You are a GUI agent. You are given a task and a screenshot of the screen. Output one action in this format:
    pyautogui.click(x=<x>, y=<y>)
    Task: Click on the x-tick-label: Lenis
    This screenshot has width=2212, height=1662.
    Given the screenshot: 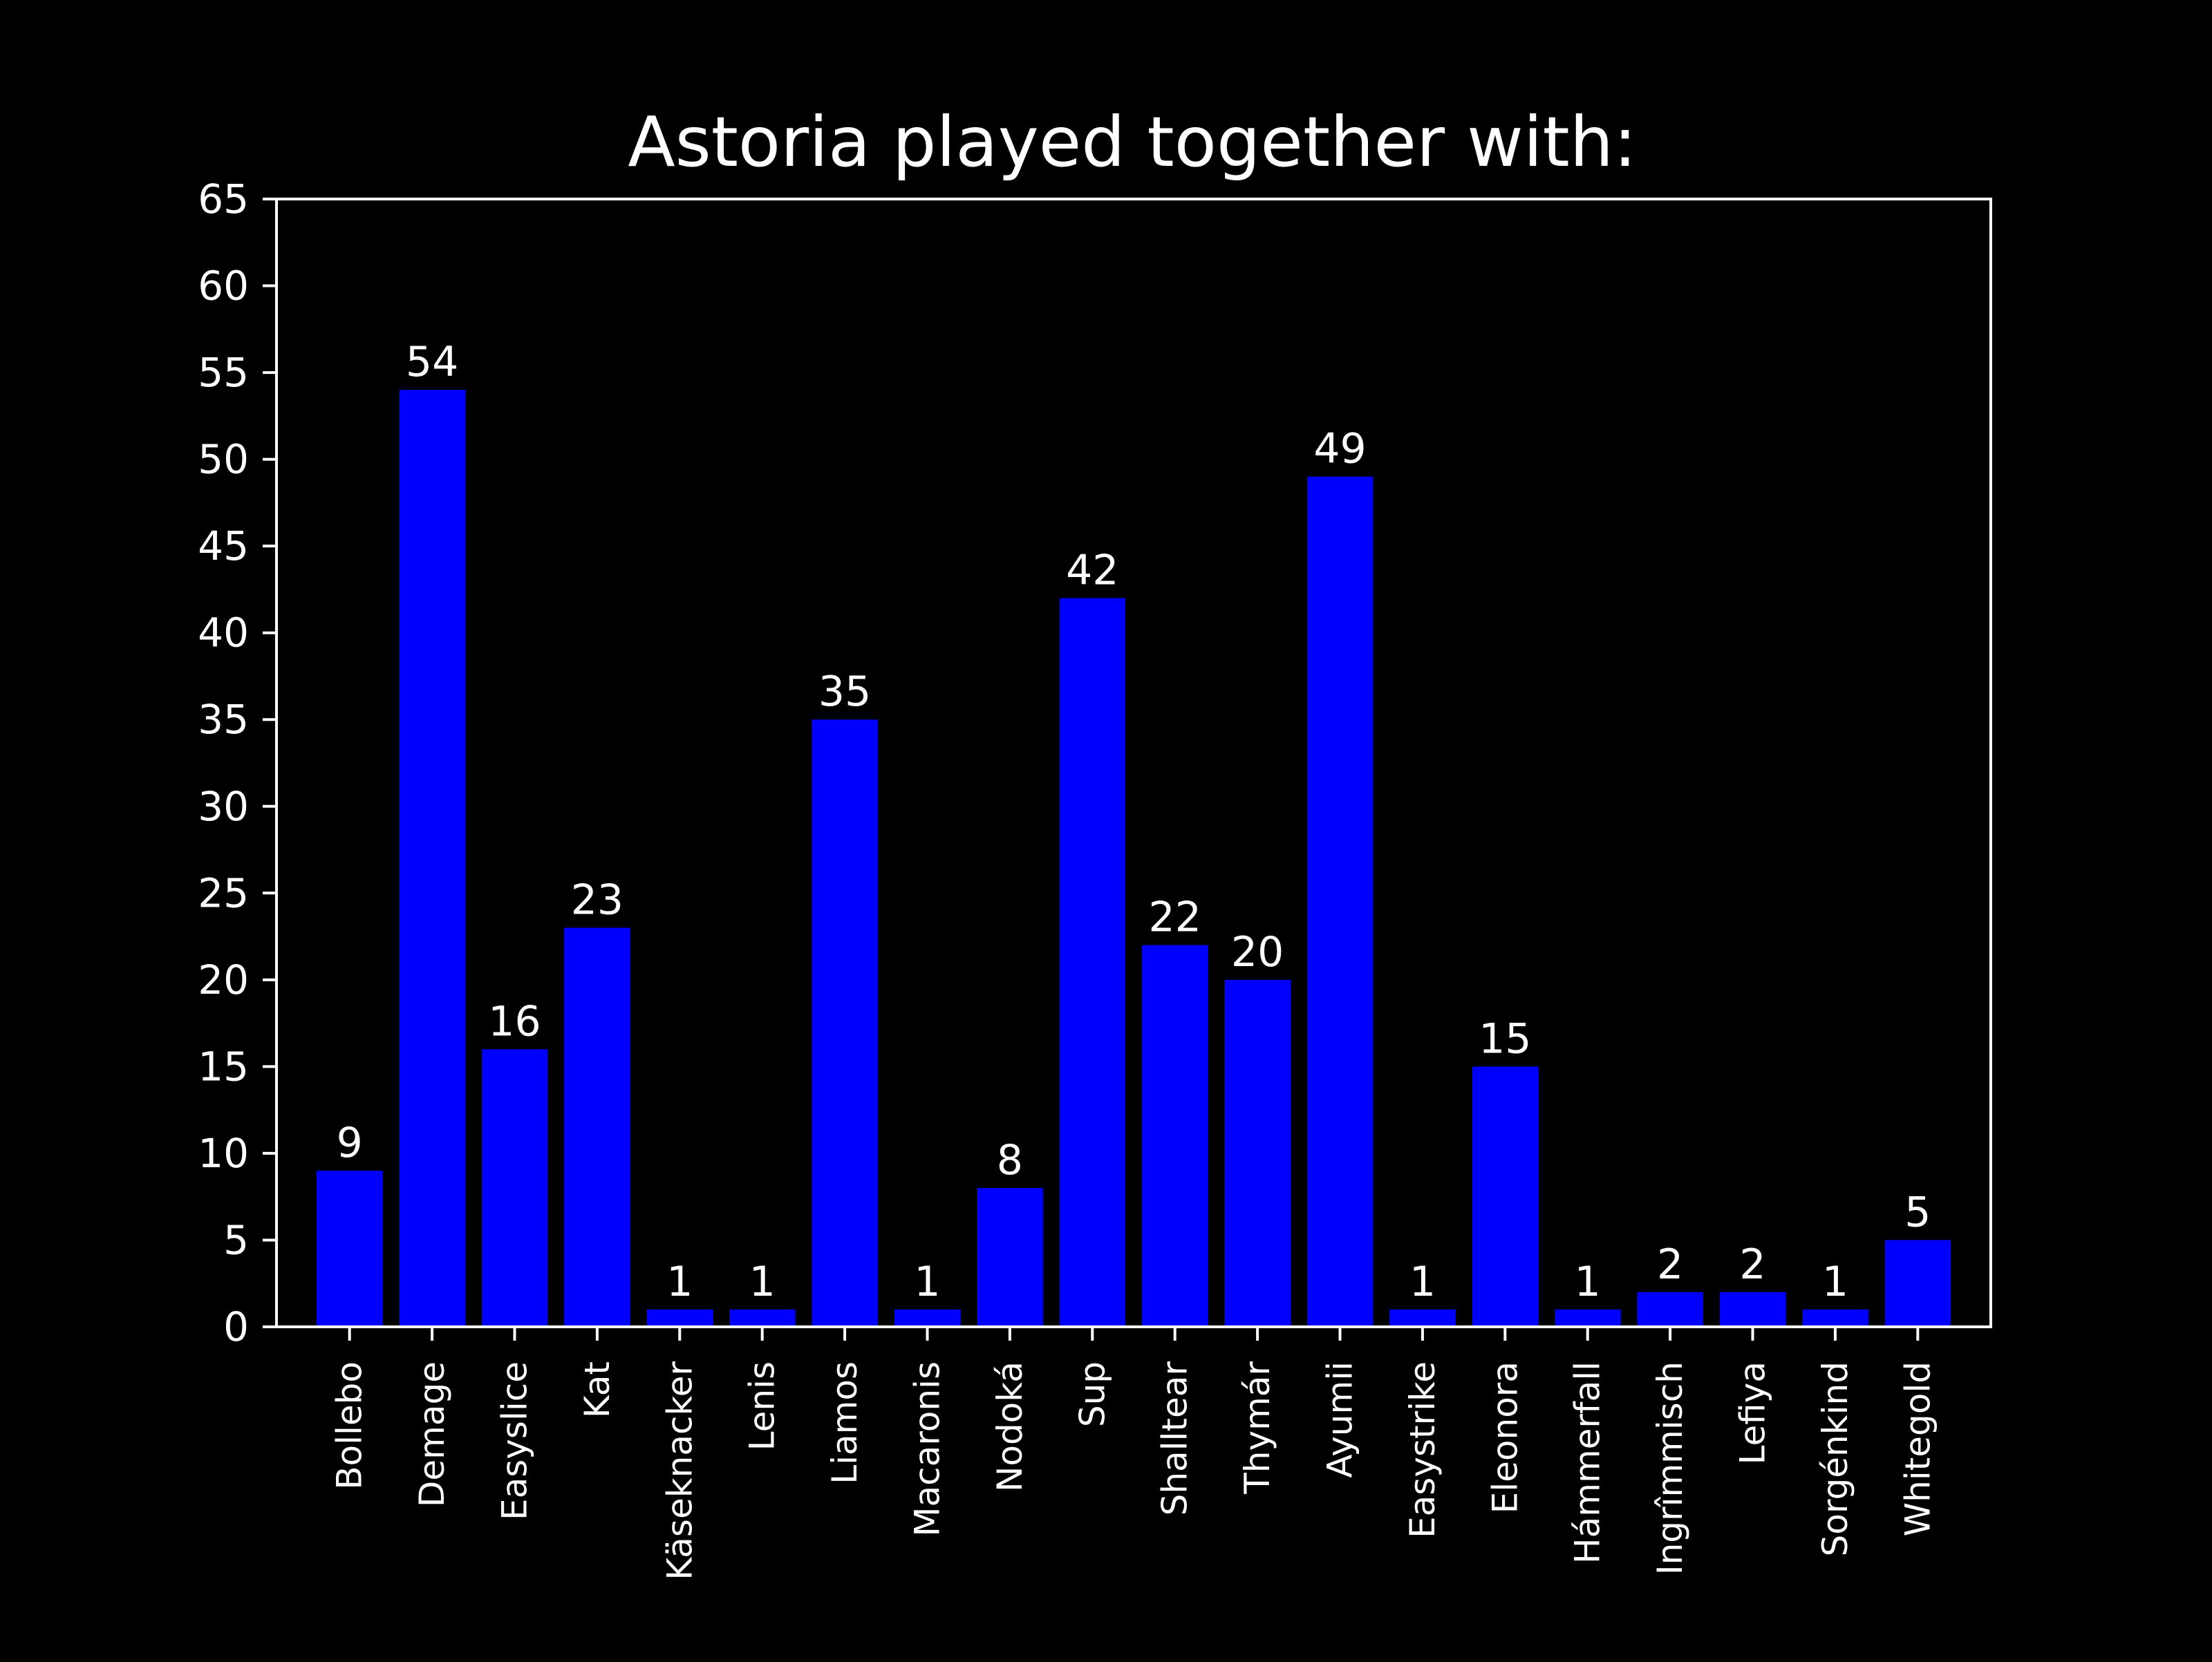 What is the action you would take?
    pyautogui.click(x=762, y=1406)
    